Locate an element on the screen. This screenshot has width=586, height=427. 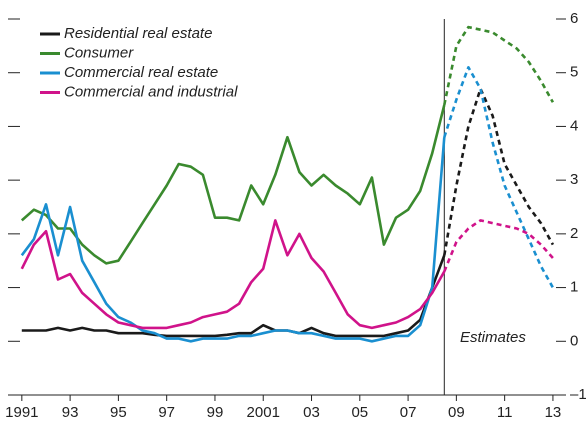
series-line is located at coordinates (233, 296).